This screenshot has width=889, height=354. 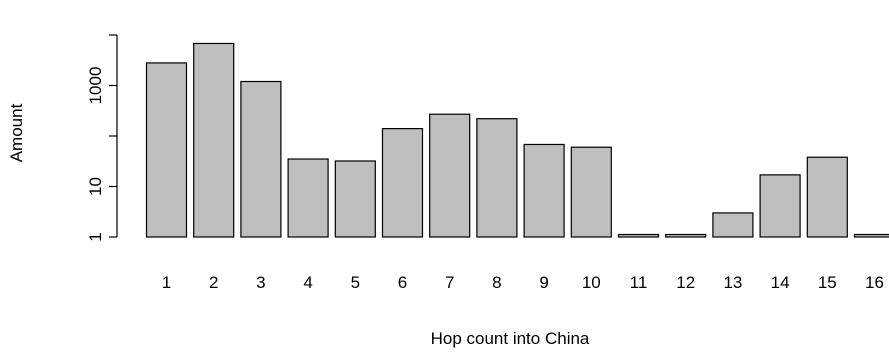 What do you see at coordinates (95, 186) in the screenshot?
I see `y-tick-label: 10` at bounding box center [95, 186].